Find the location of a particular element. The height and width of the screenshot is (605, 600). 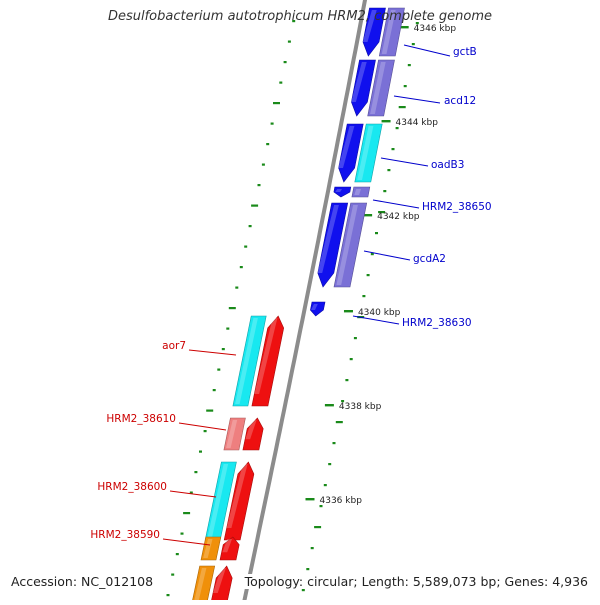

gene-label-aor7: aor7 is located at coordinates (174, 346).